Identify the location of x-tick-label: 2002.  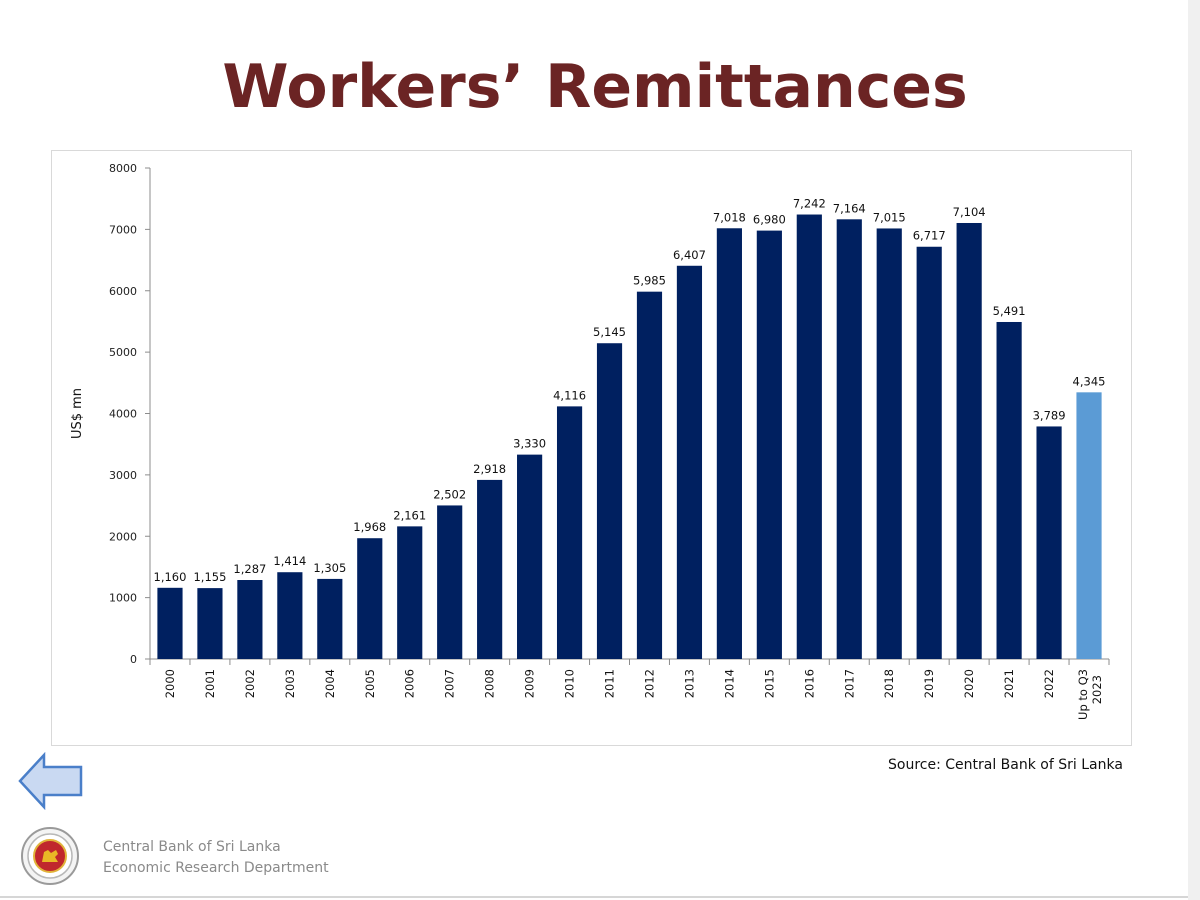
(250, 683).